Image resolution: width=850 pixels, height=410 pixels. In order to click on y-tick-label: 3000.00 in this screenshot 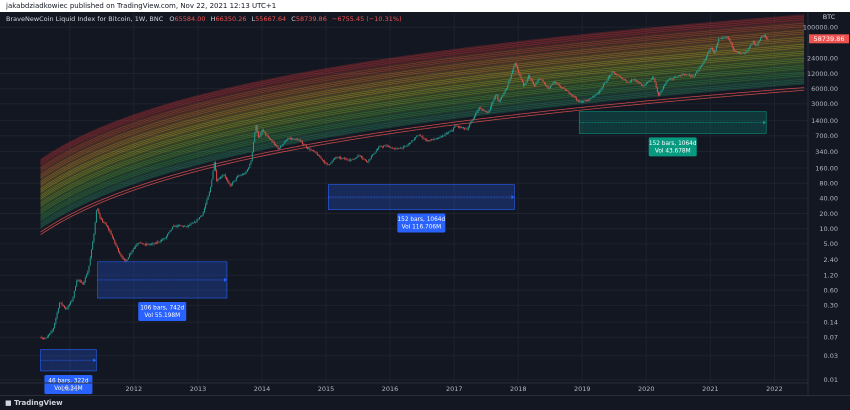, I will do `click(824, 104)`.